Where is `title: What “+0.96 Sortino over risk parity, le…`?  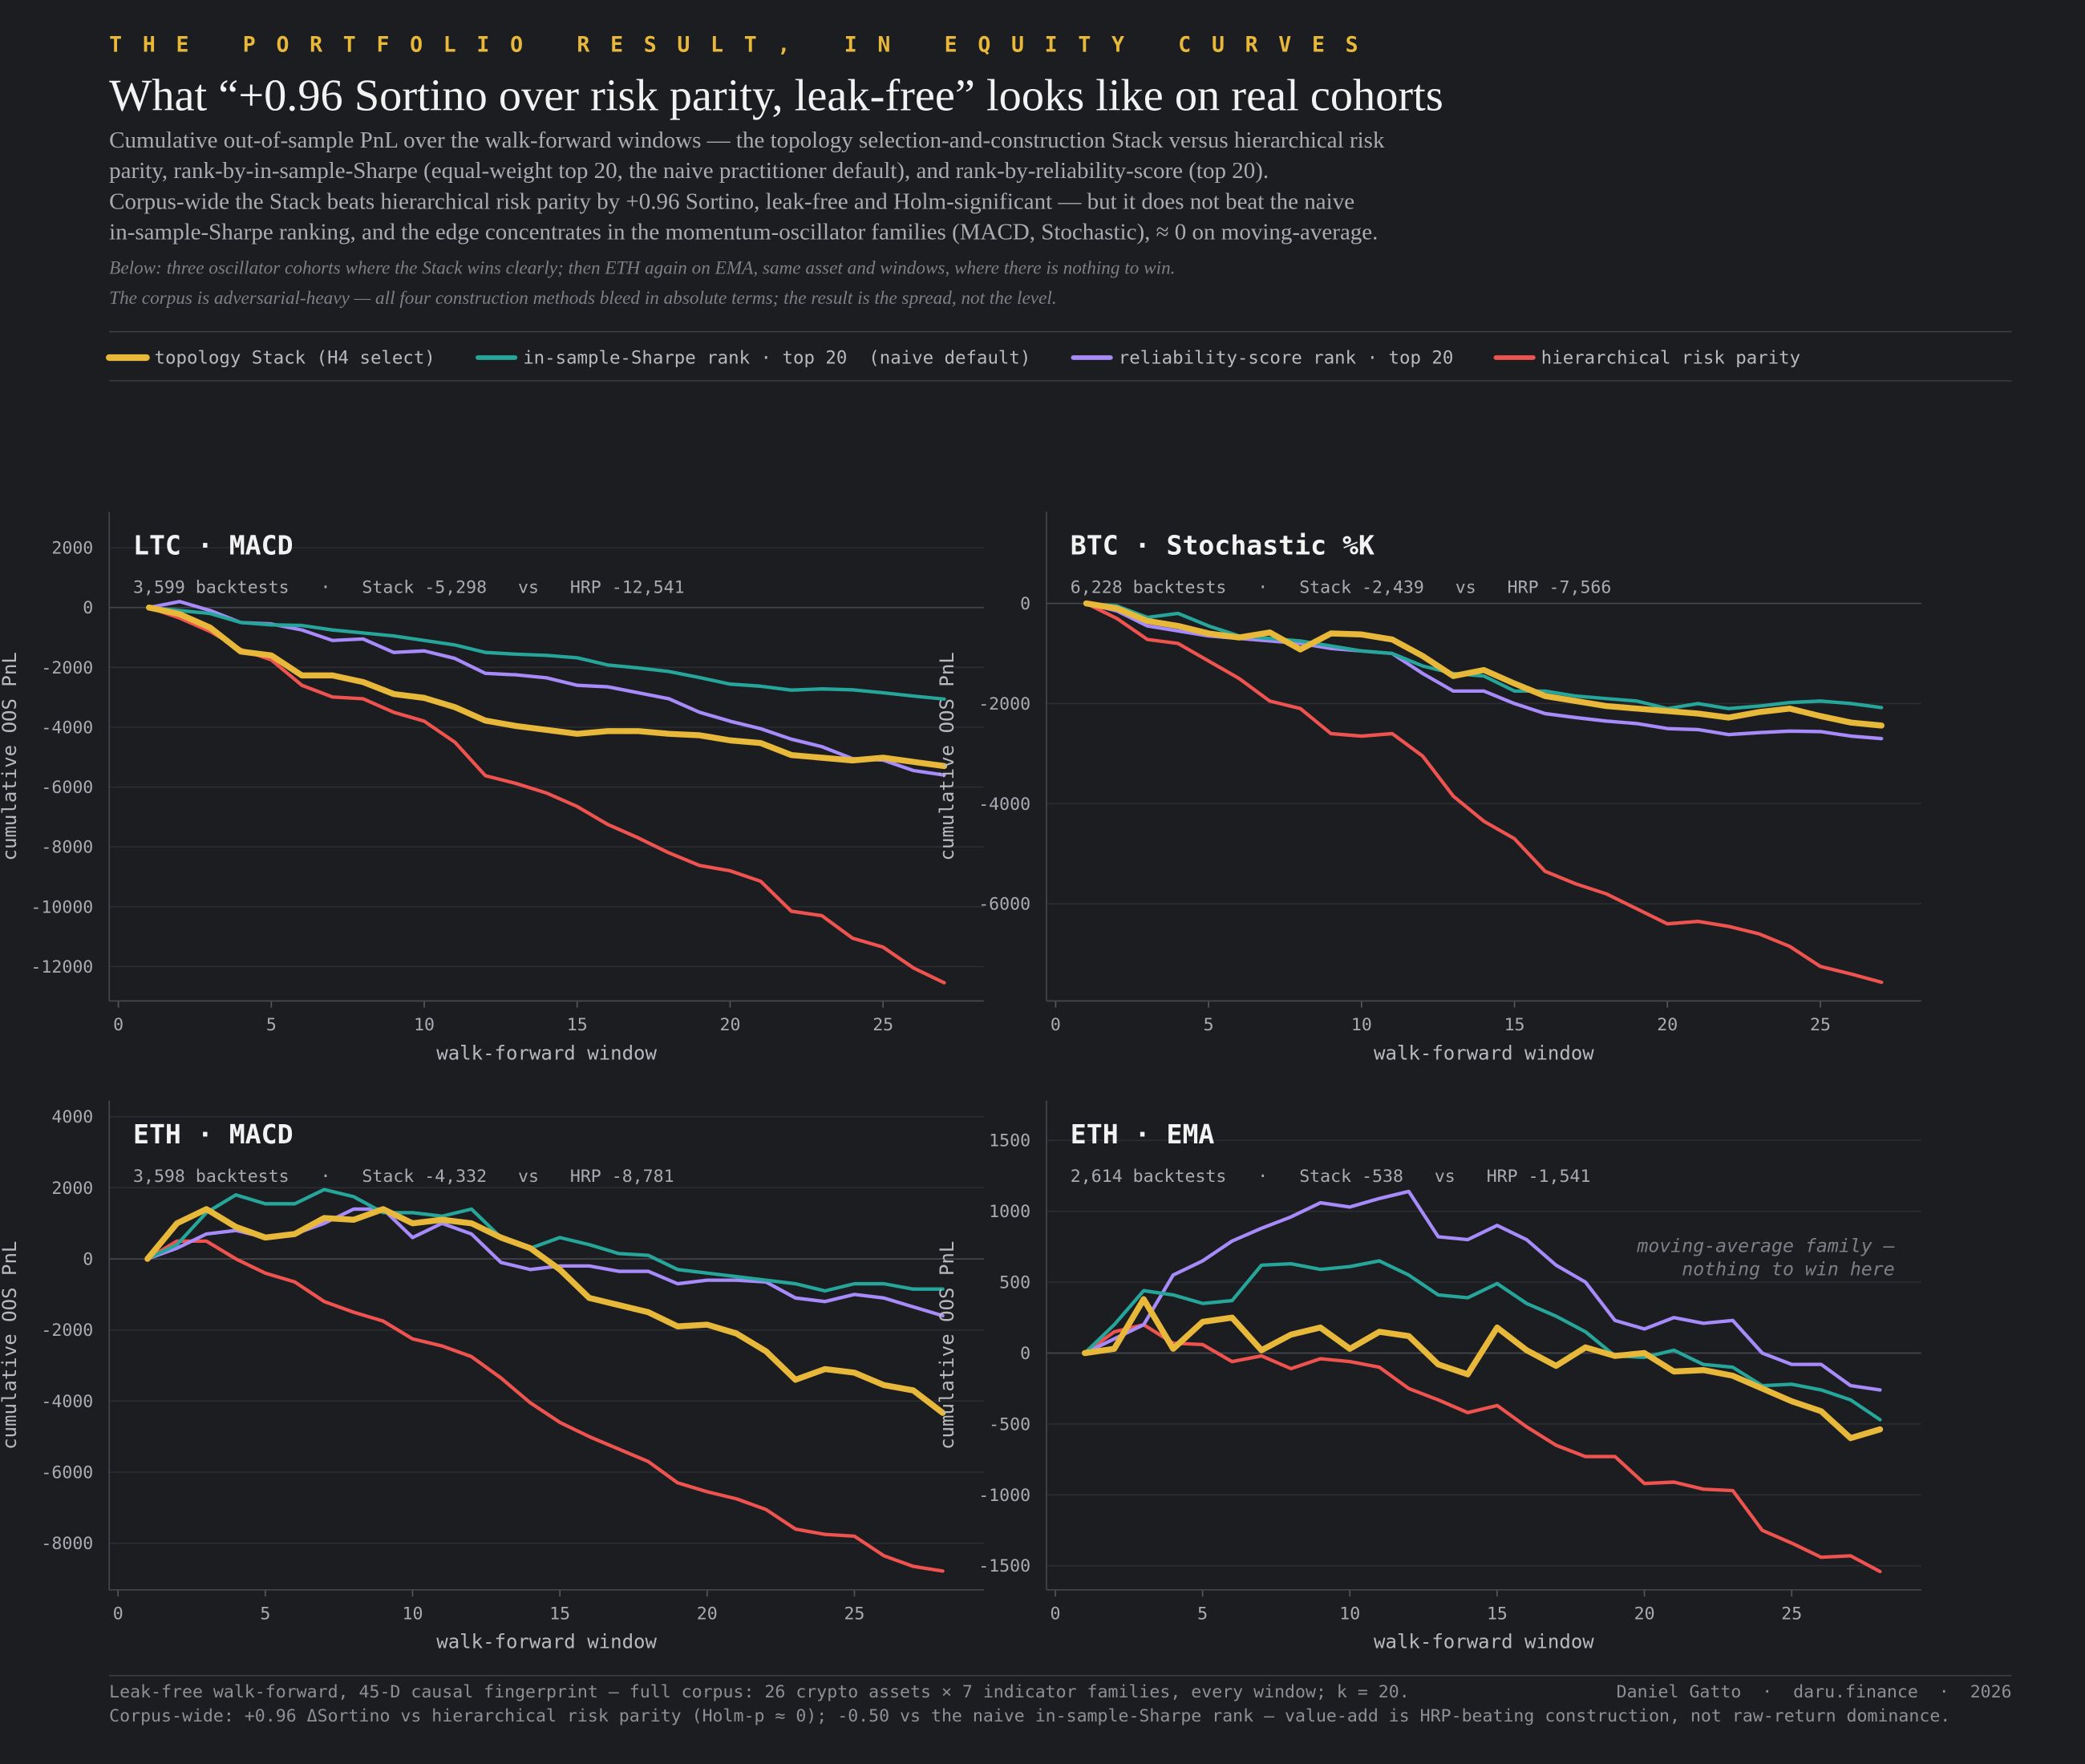 title: What “+0.96 Sortino over risk parity, le… is located at coordinates (776, 96).